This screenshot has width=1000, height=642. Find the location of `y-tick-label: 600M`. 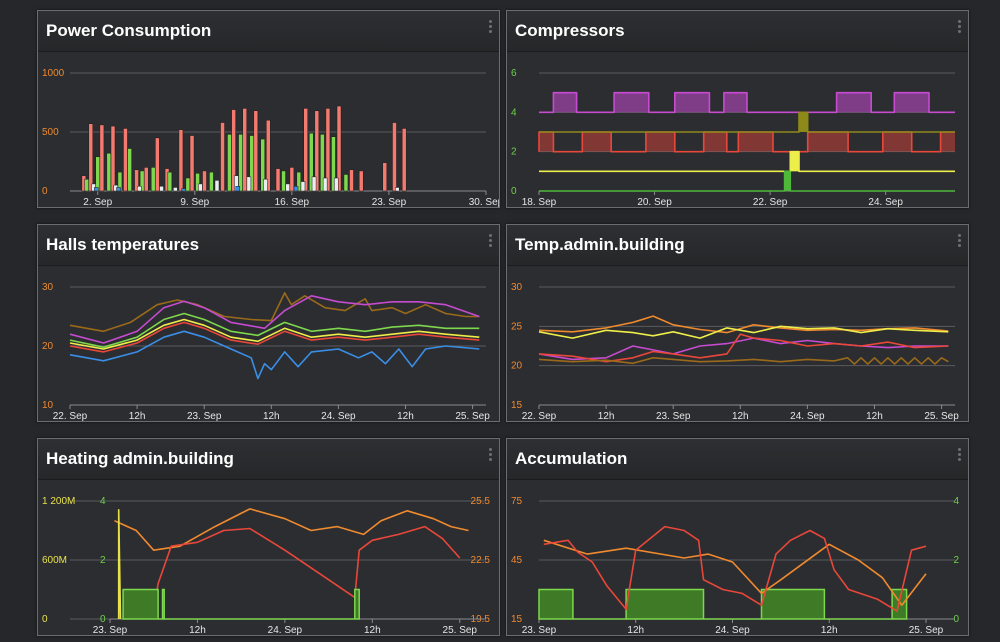

y-tick-label: 600M is located at coordinates (54, 560).